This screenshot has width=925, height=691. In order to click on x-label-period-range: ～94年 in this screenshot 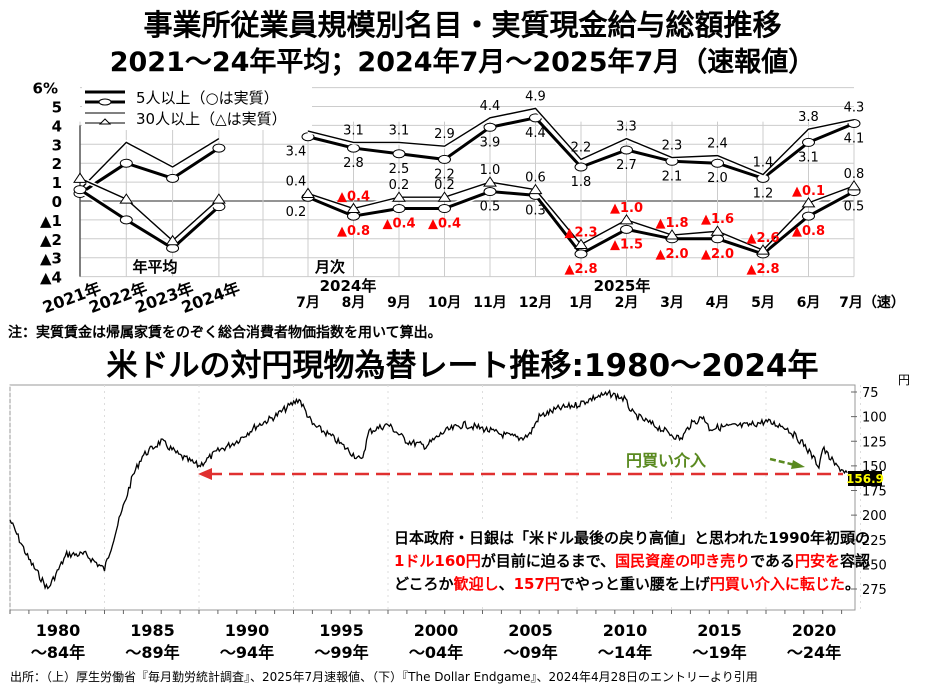, I will do `click(247, 652)`.